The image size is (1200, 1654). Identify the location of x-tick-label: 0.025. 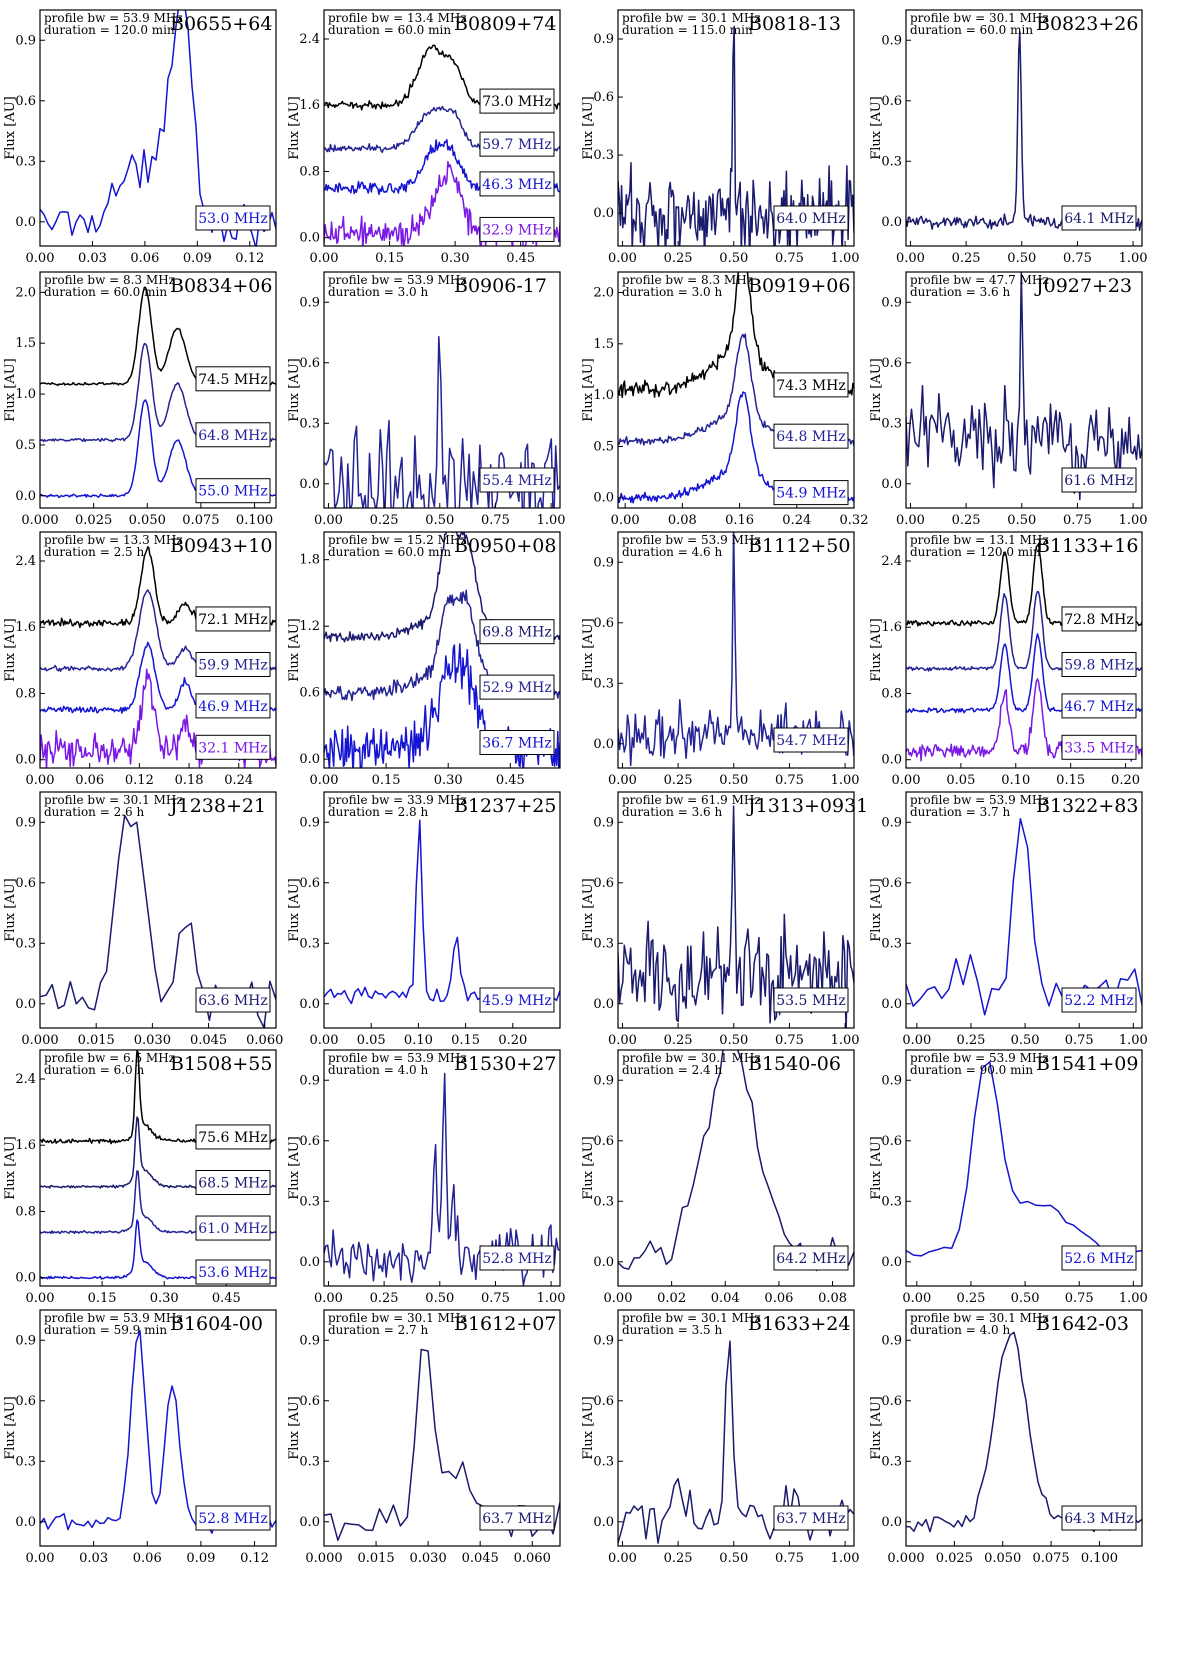
(93, 520).